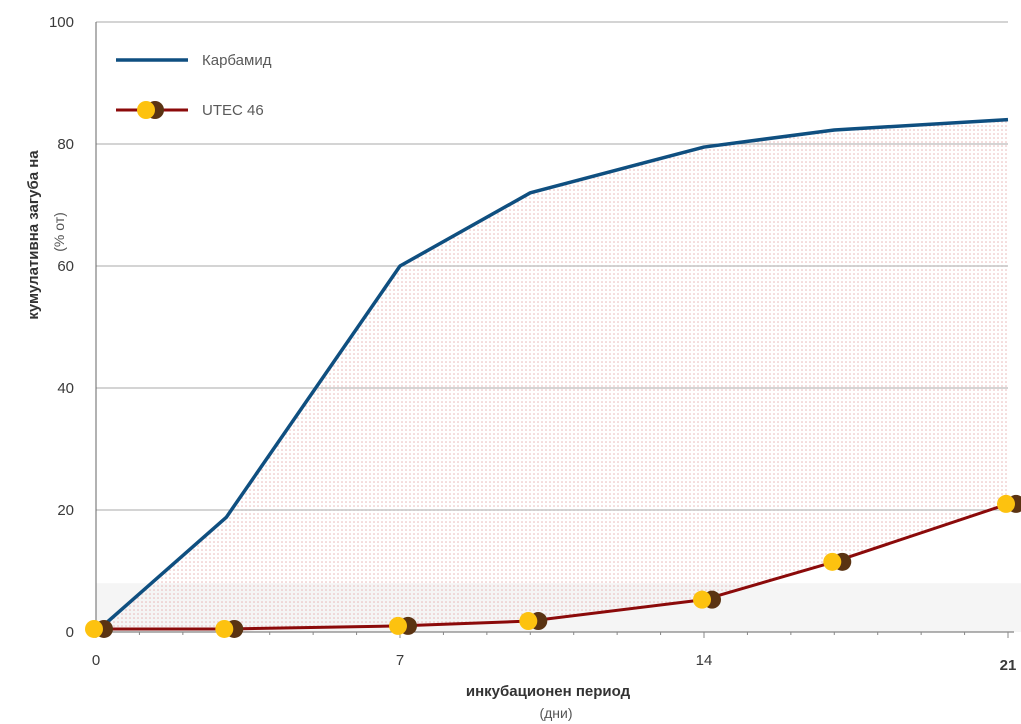 The image size is (1021, 724). What do you see at coordinates (400, 660) in the screenshot?
I see `x-tick-label: 7` at bounding box center [400, 660].